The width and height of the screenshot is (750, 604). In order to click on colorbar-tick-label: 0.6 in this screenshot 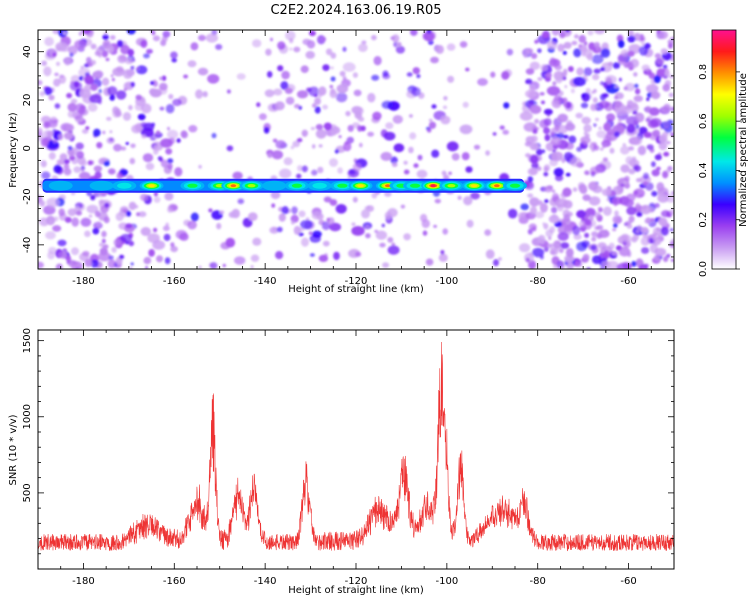, I will do `click(703, 121)`.